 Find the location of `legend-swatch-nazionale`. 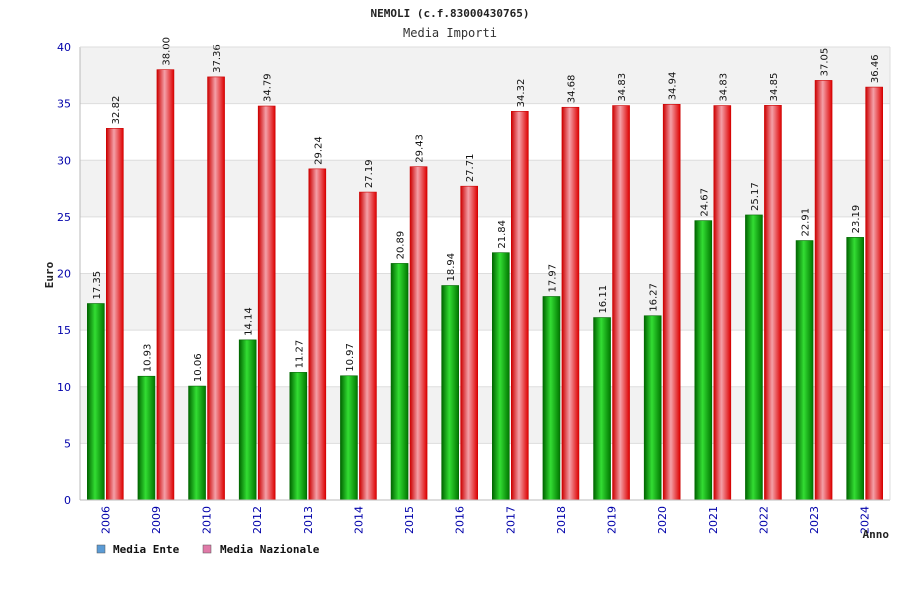

legend-swatch-nazionale is located at coordinates (207, 549).